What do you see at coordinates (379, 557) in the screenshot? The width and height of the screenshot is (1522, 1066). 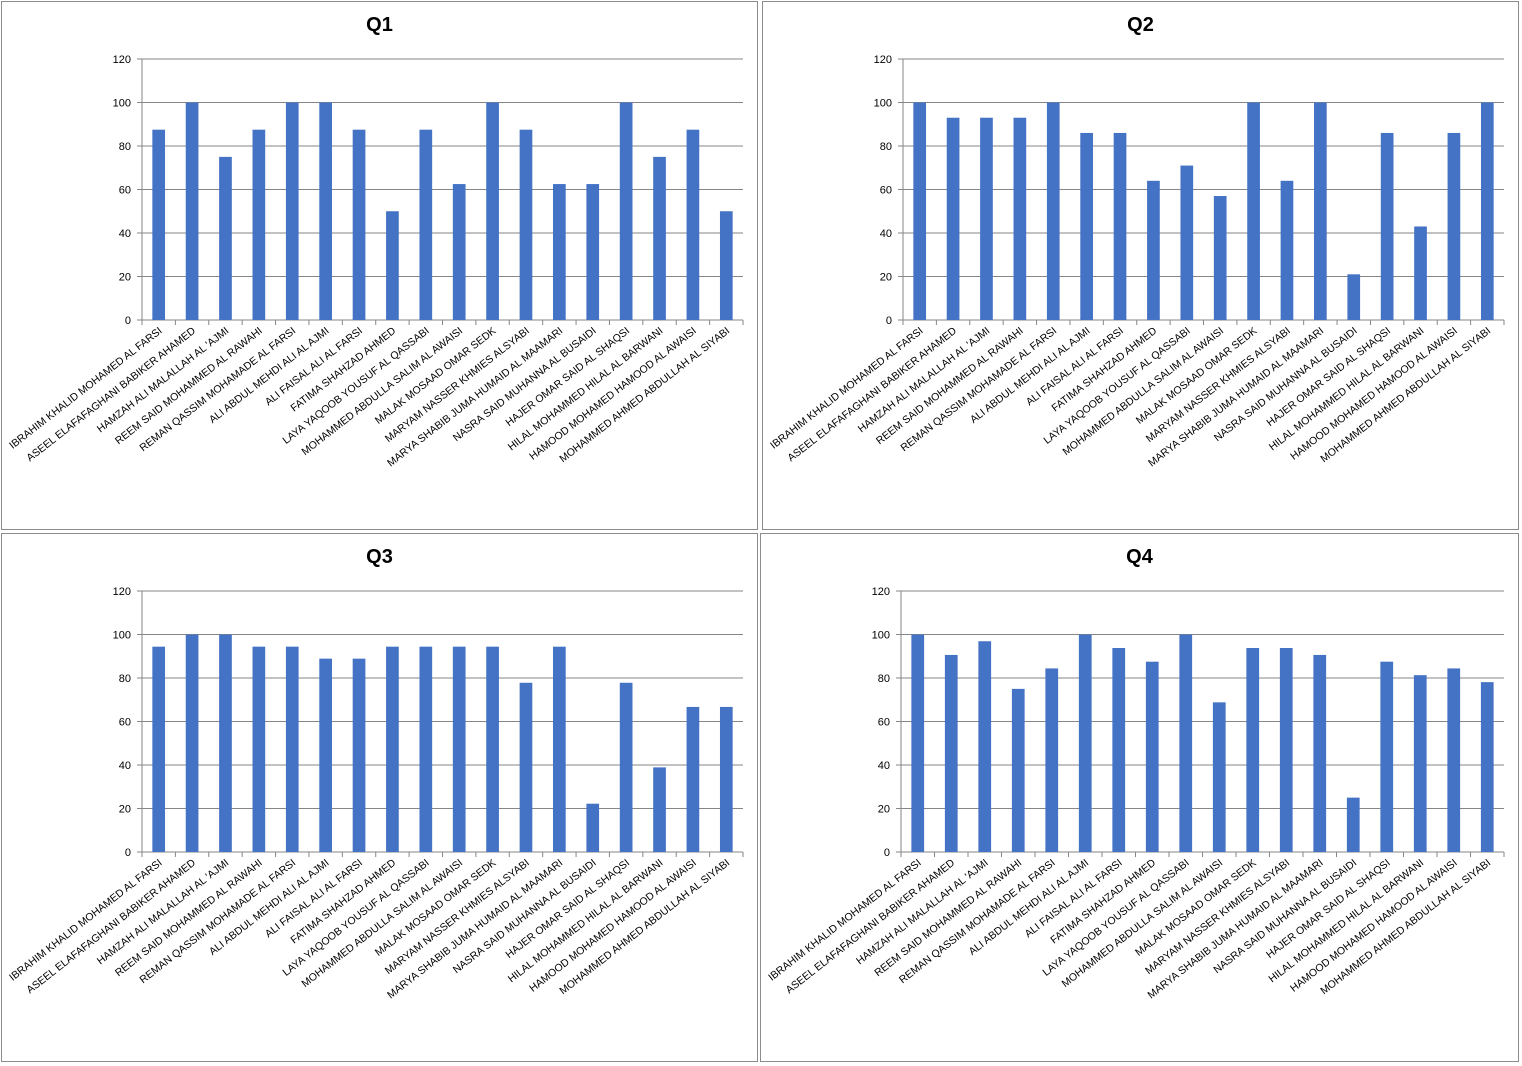 I see `chart-title: Q3` at bounding box center [379, 557].